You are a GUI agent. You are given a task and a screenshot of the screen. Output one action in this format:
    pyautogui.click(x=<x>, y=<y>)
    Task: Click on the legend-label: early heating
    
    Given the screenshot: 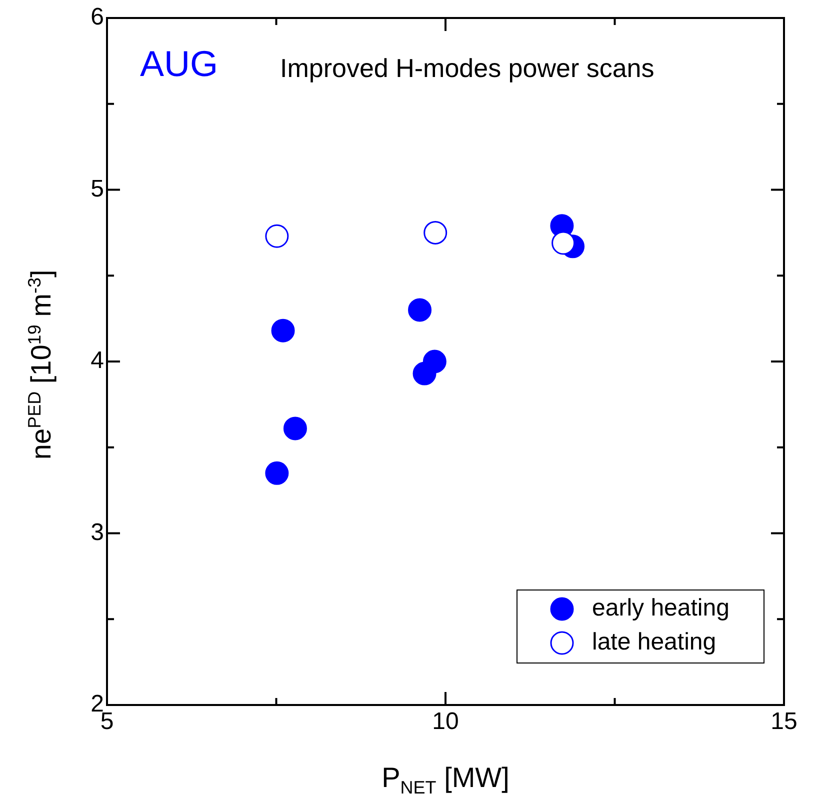 What is the action you would take?
    pyautogui.click(x=661, y=608)
    